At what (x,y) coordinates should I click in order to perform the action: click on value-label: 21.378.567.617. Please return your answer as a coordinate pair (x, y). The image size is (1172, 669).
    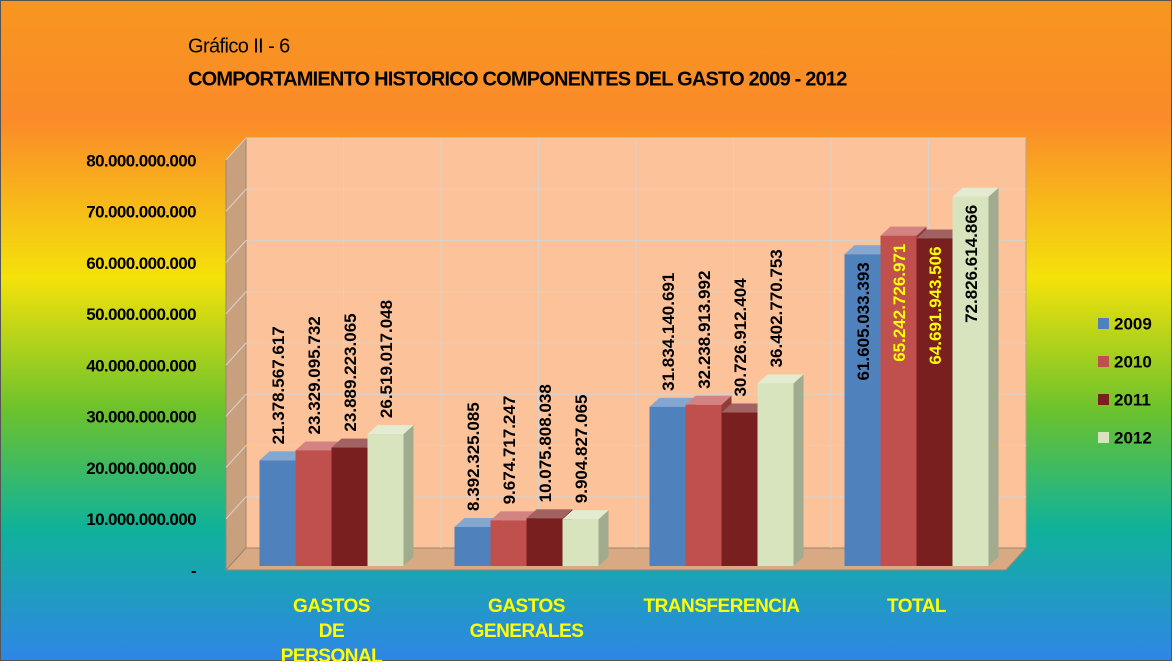
    Looking at the image, I should click on (278, 385).